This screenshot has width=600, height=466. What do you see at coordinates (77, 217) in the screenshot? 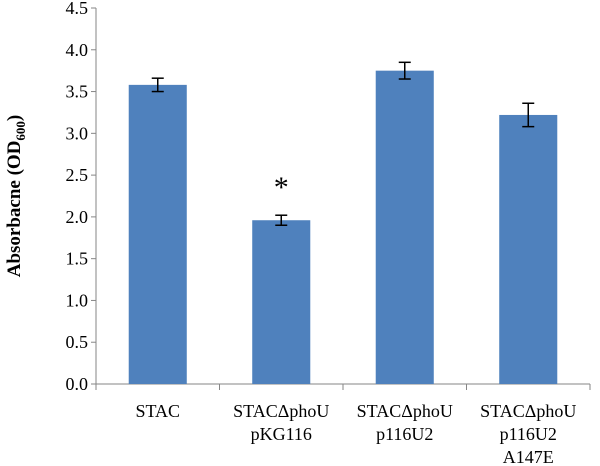
I see `y-tick-label: 2.0` at bounding box center [77, 217].